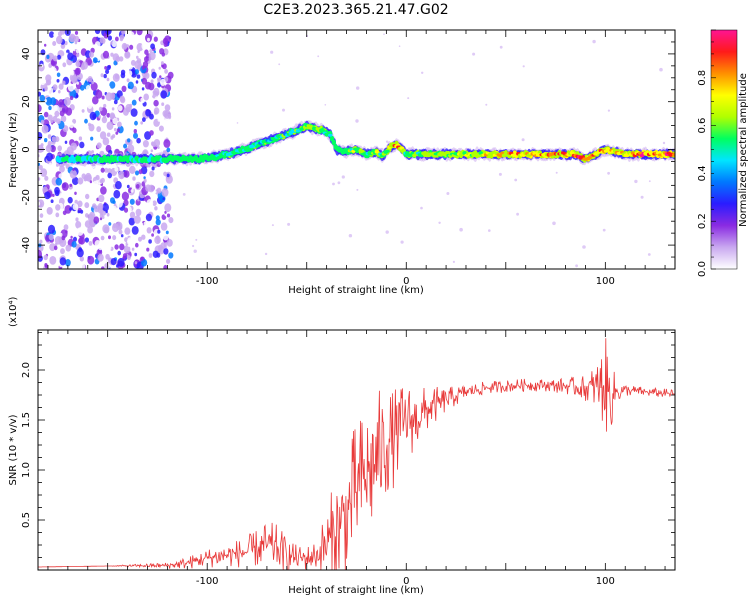 The width and height of the screenshot is (750, 600). I want to click on y-tick-label: -20, so click(26, 197).